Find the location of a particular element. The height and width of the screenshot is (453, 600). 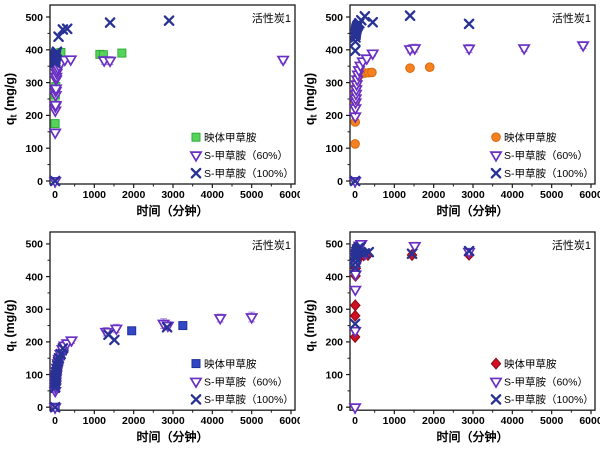

x-tick-label: 6000 is located at coordinates (289, 195).